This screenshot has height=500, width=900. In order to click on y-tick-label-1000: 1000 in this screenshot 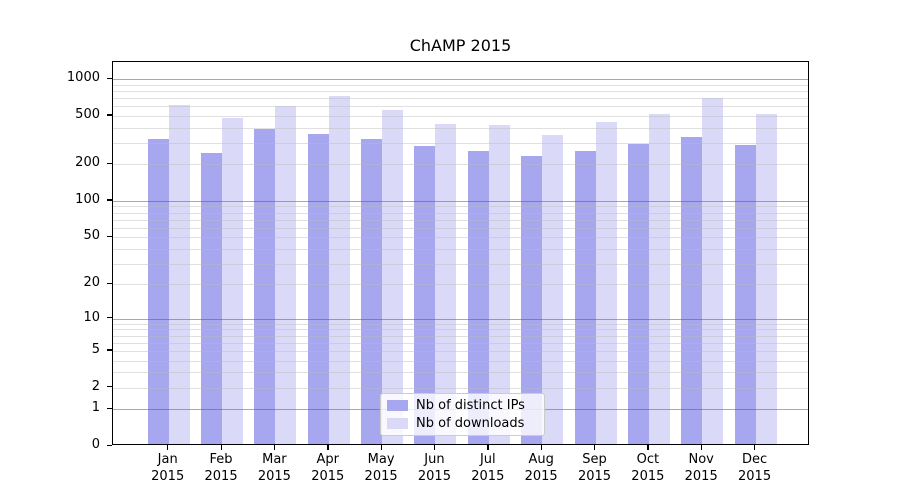, I will do `click(83, 77)`.